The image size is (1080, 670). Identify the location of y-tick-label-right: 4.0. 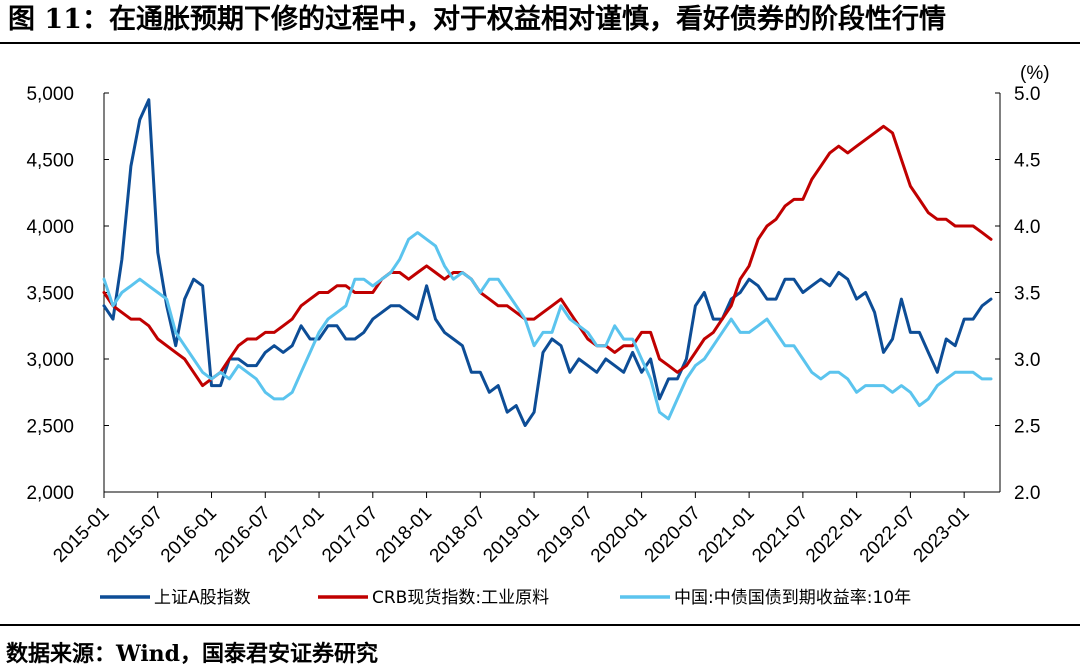
(1027, 227).